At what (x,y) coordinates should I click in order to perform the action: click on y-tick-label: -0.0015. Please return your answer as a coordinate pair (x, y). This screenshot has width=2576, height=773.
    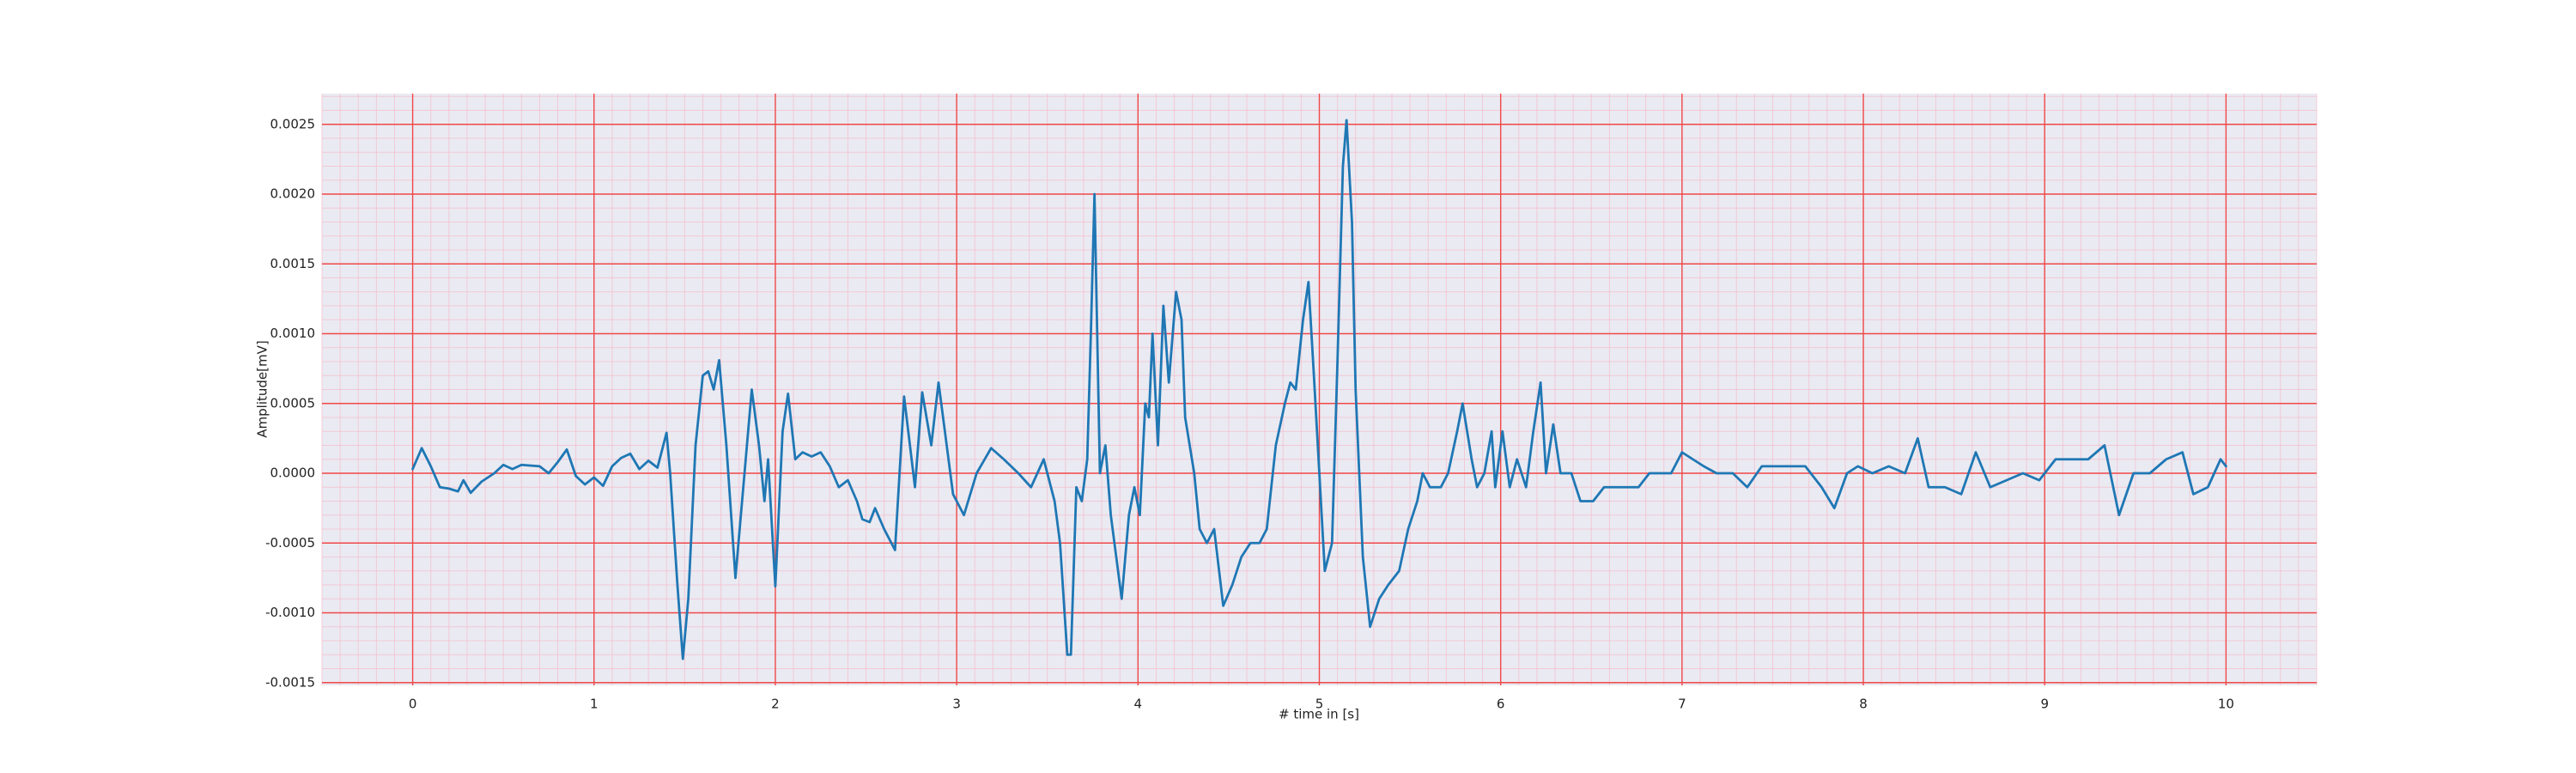
    Looking at the image, I should click on (290, 682).